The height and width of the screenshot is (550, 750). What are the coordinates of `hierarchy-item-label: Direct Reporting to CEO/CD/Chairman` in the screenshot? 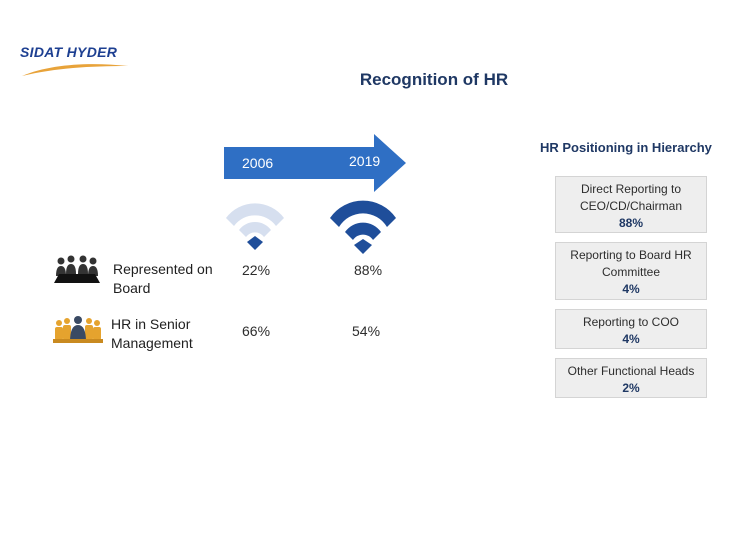 It's located at (631, 197).